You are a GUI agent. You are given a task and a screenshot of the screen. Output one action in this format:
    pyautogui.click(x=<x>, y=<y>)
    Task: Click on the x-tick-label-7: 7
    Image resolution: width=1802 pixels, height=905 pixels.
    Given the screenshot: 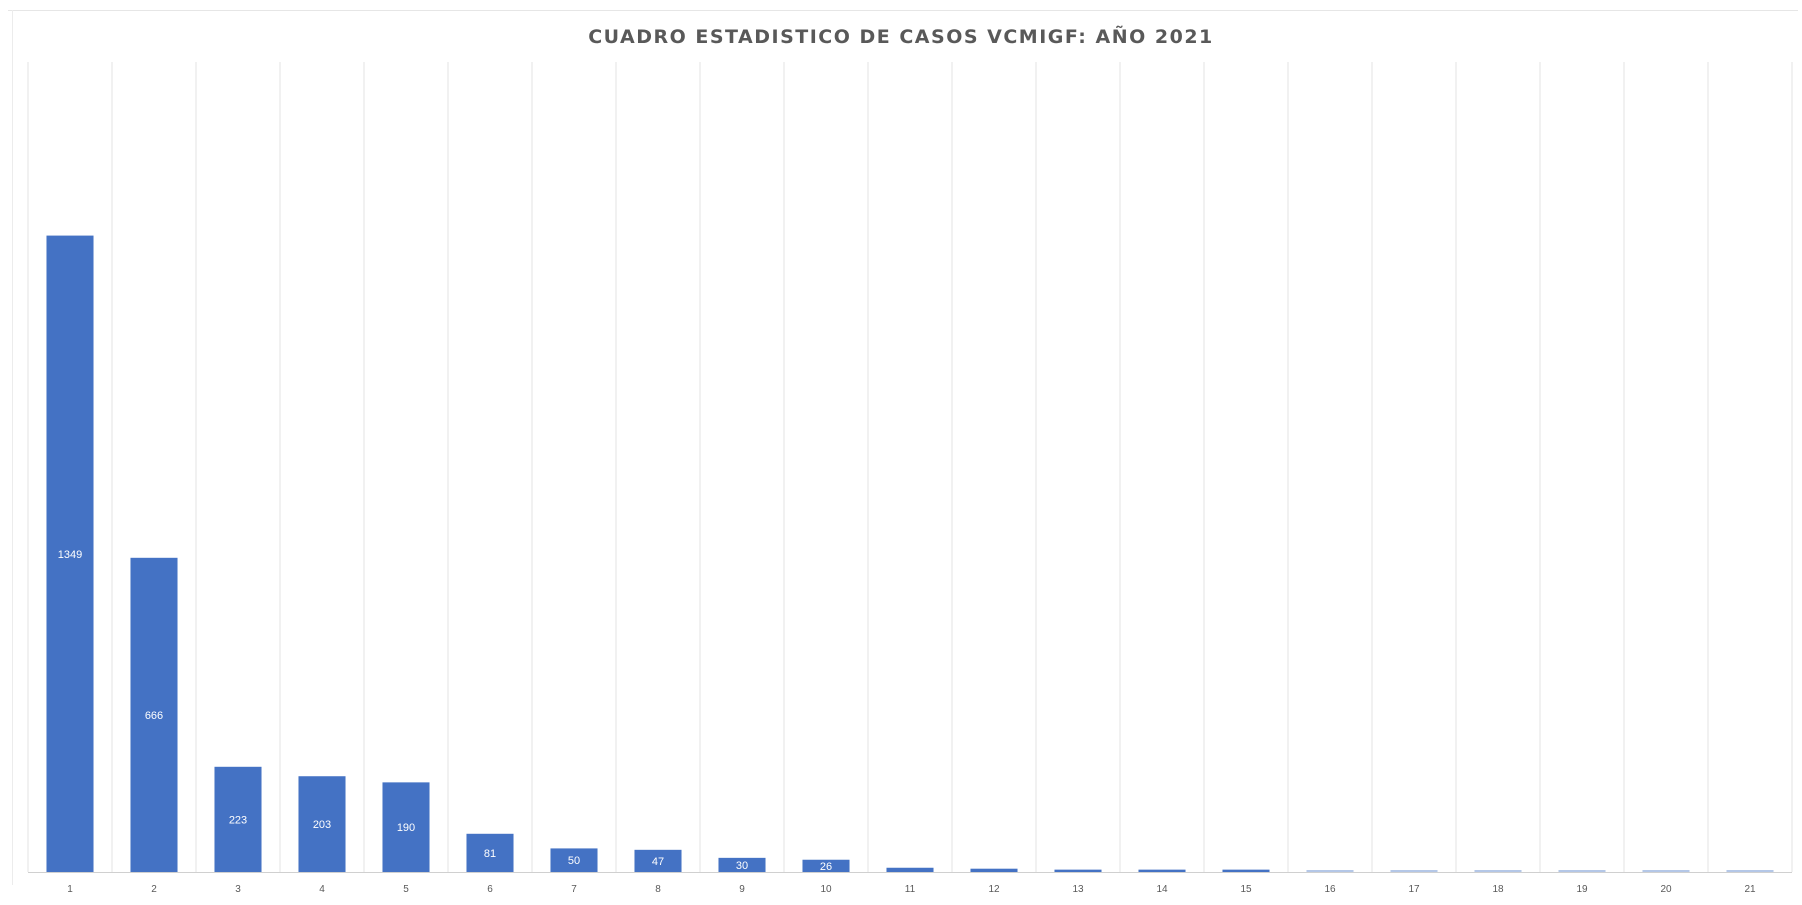 What is the action you would take?
    pyautogui.click(x=574, y=889)
    